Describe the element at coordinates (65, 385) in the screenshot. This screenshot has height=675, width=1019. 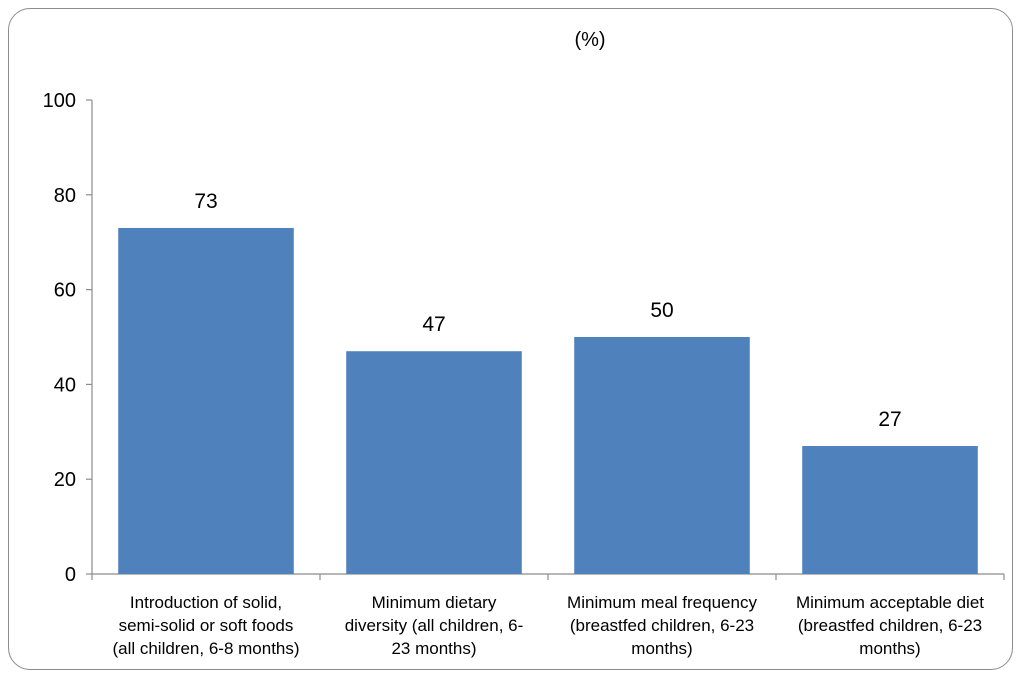
I see `y-tick-label: 40` at that location.